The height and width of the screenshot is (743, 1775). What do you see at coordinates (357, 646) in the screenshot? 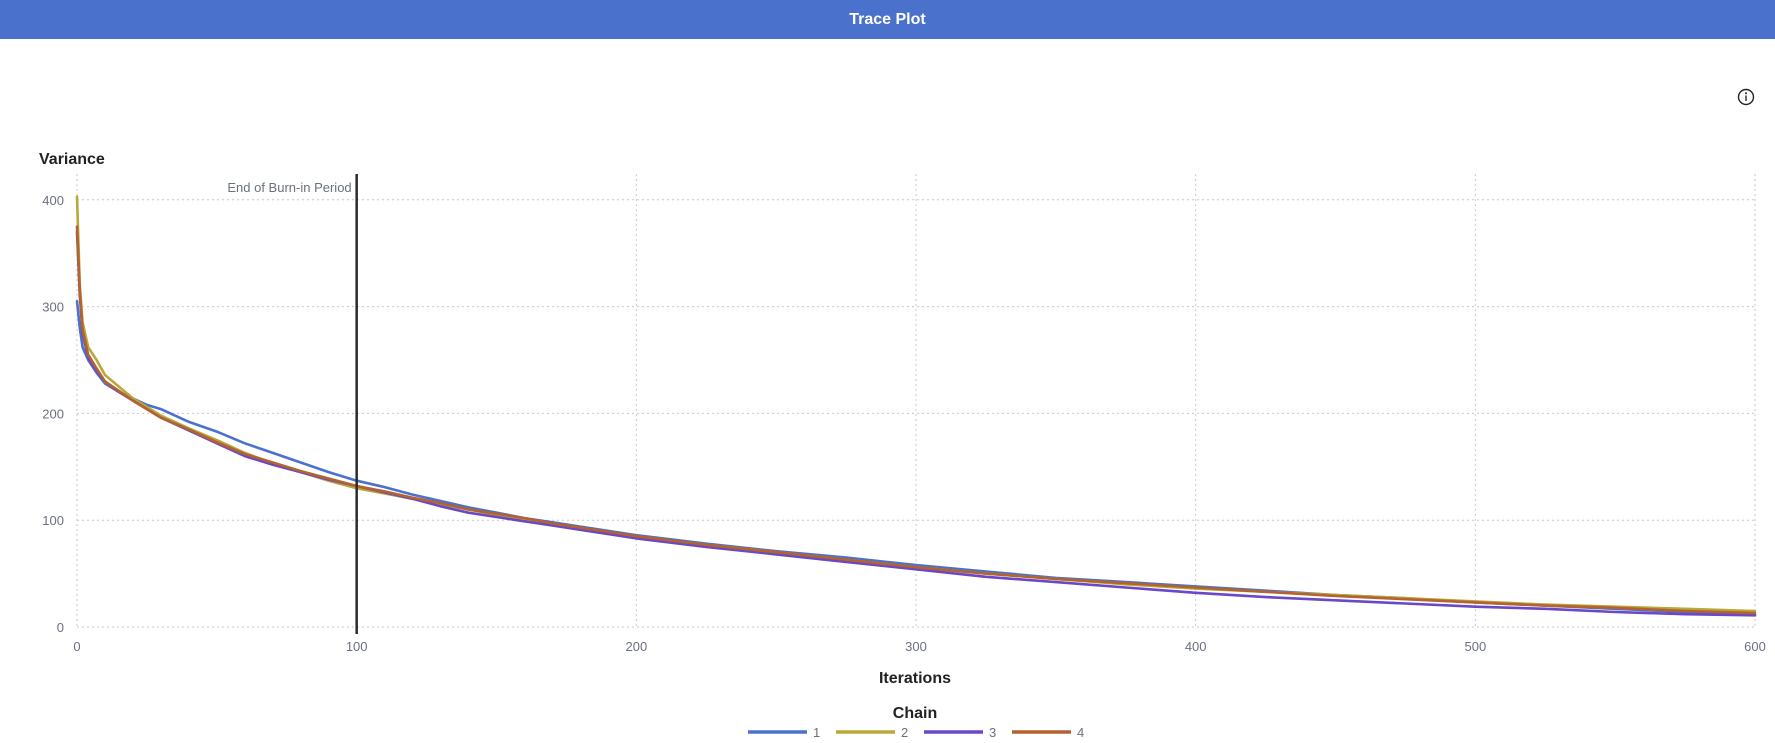
I see `x-tick-label: 100` at bounding box center [357, 646].